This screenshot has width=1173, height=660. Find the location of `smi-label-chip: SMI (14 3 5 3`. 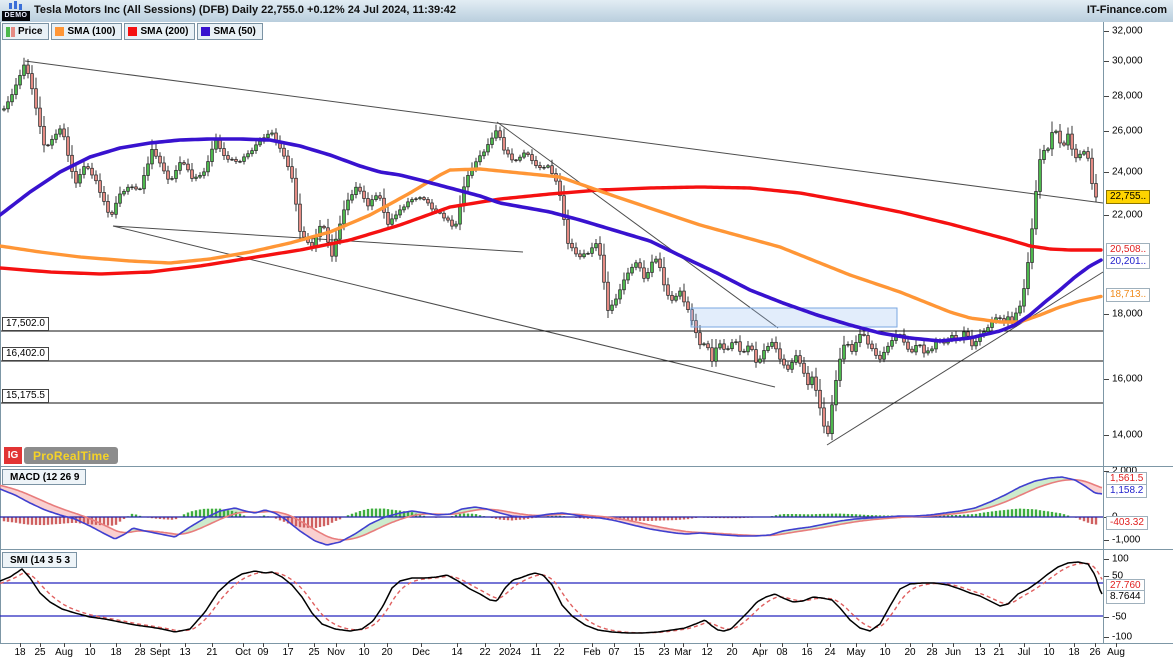

smi-label-chip: SMI (14 3 5 3 is located at coordinates (40, 560).